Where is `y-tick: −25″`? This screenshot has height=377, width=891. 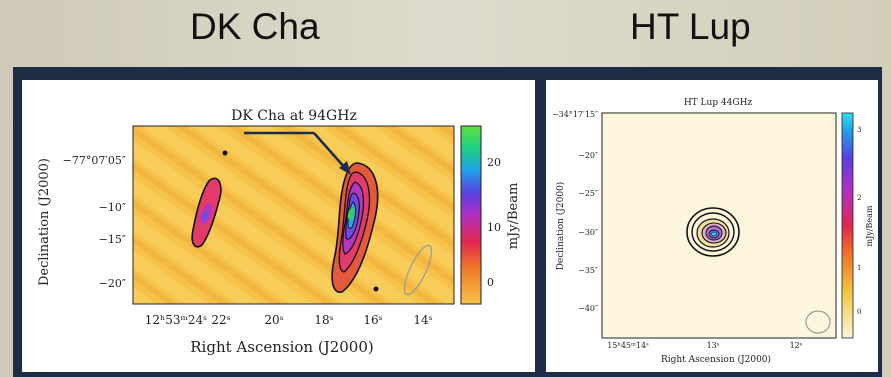
y-tick: −25″ is located at coordinates (588, 193).